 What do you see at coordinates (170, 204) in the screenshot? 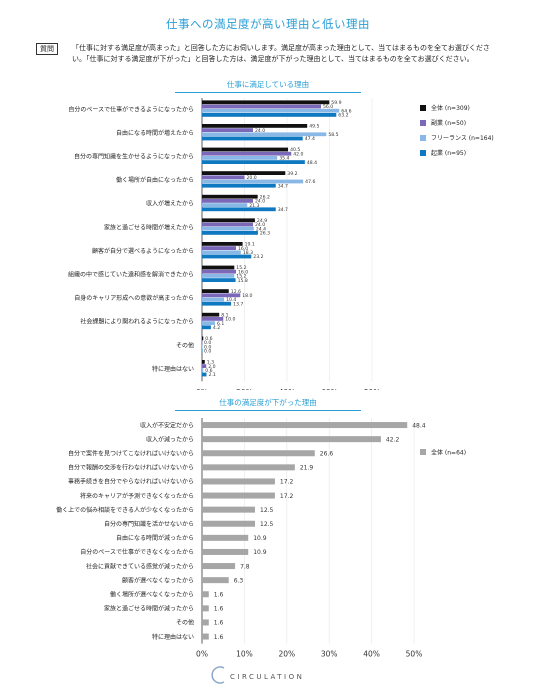
I see `category-label: 収入が増えたから` at bounding box center [170, 204].